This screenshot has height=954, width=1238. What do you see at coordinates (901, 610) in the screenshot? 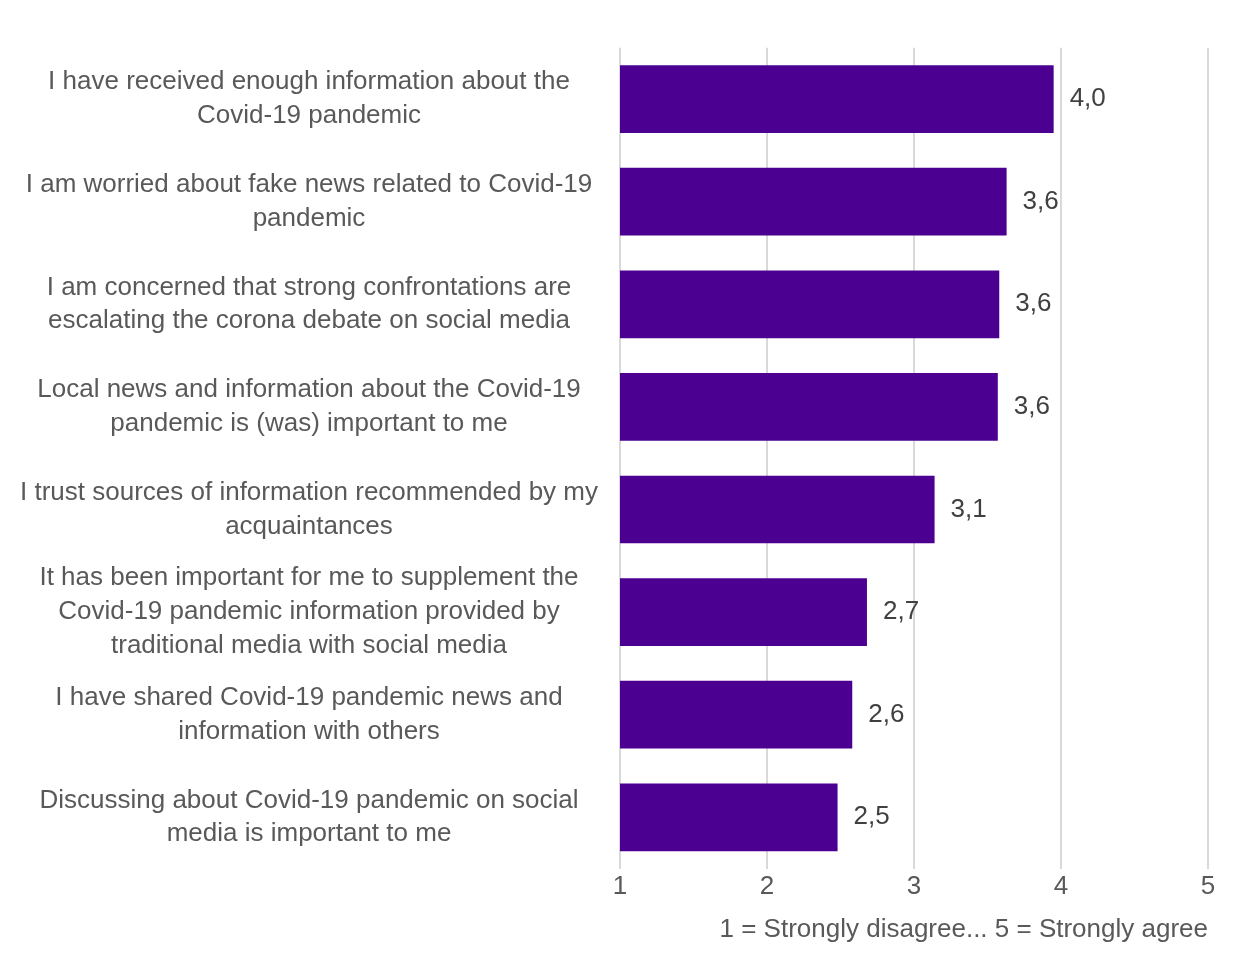
I see `data-label: 2,7` at bounding box center [901, 610].